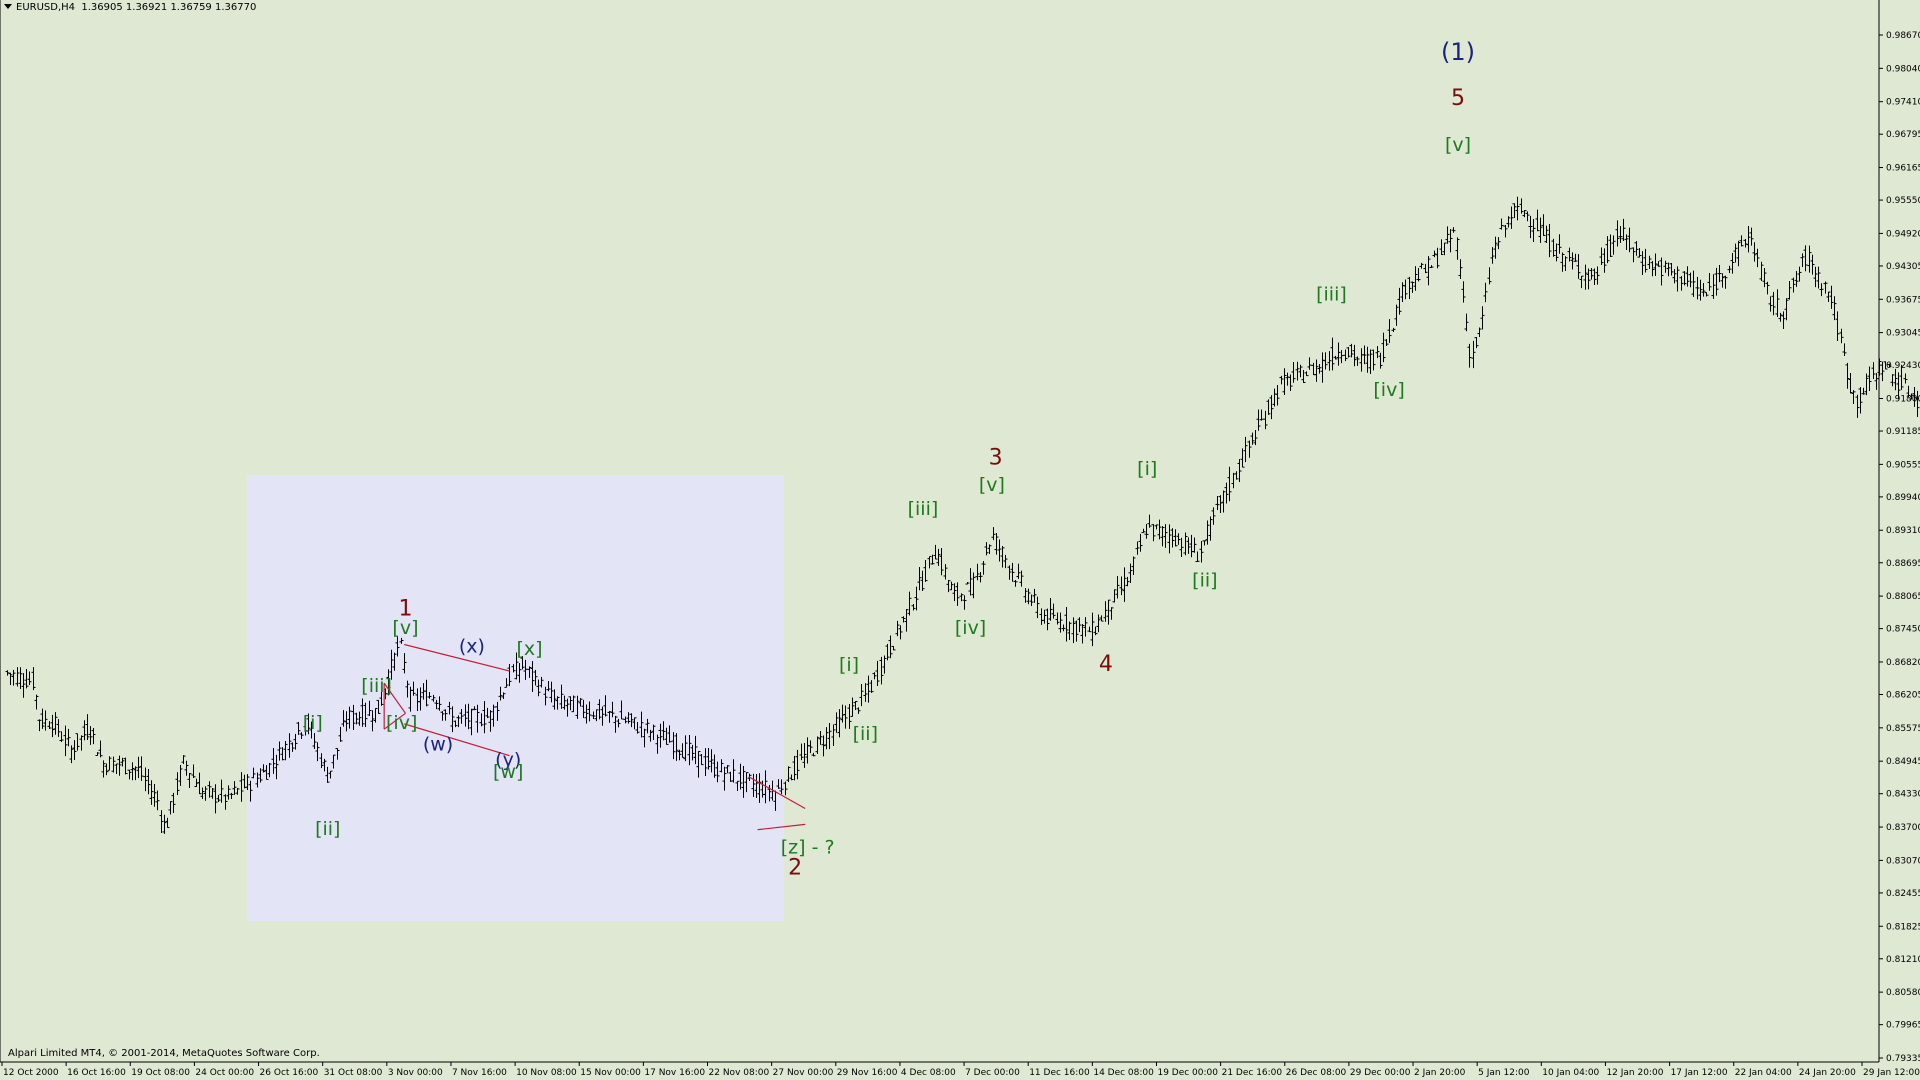 The width and height of the screenshot is (1920, 1080). Describe the element at coordinates (1903, 366) in the screenshot. I see `y-tick-label: 0.92430` at that location.